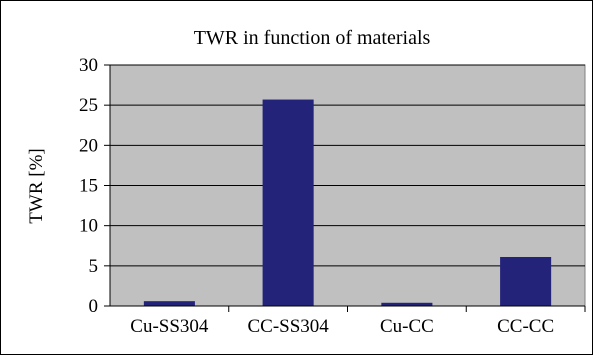 This screenshot has width=593, height=360. What do you see at coordinates (88, 186) in the screenshot?
I see `y-tick-label: 15` at bounding box center [88, 186].